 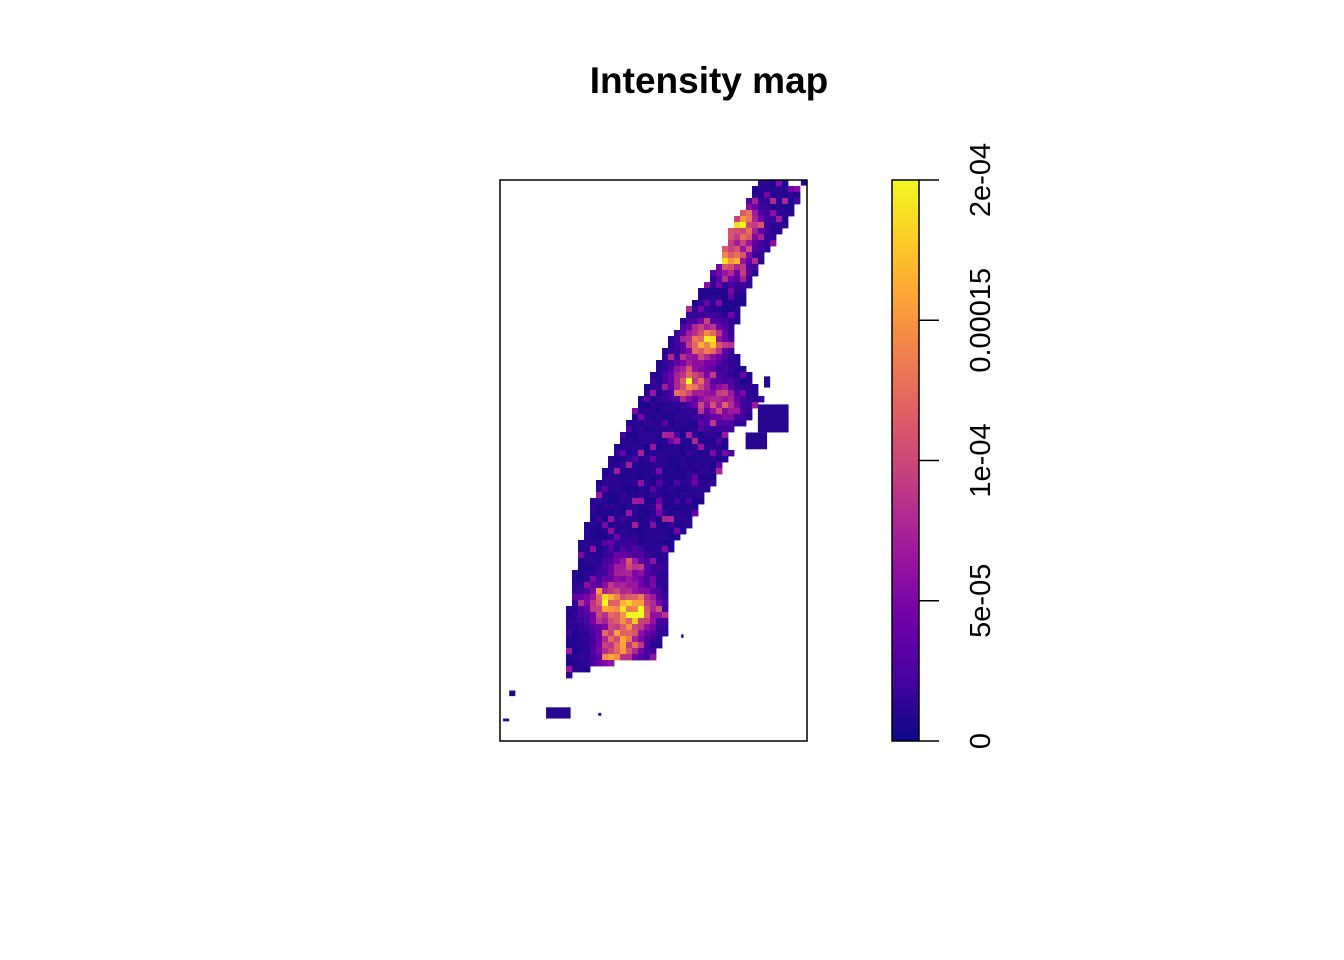 What do you see at coordinates (958, 446) in the screenshot?
I see `colorbar-ticks: 0 5e-05 1e-04 0.00015 2e-04` at bounding box center [958, 446].